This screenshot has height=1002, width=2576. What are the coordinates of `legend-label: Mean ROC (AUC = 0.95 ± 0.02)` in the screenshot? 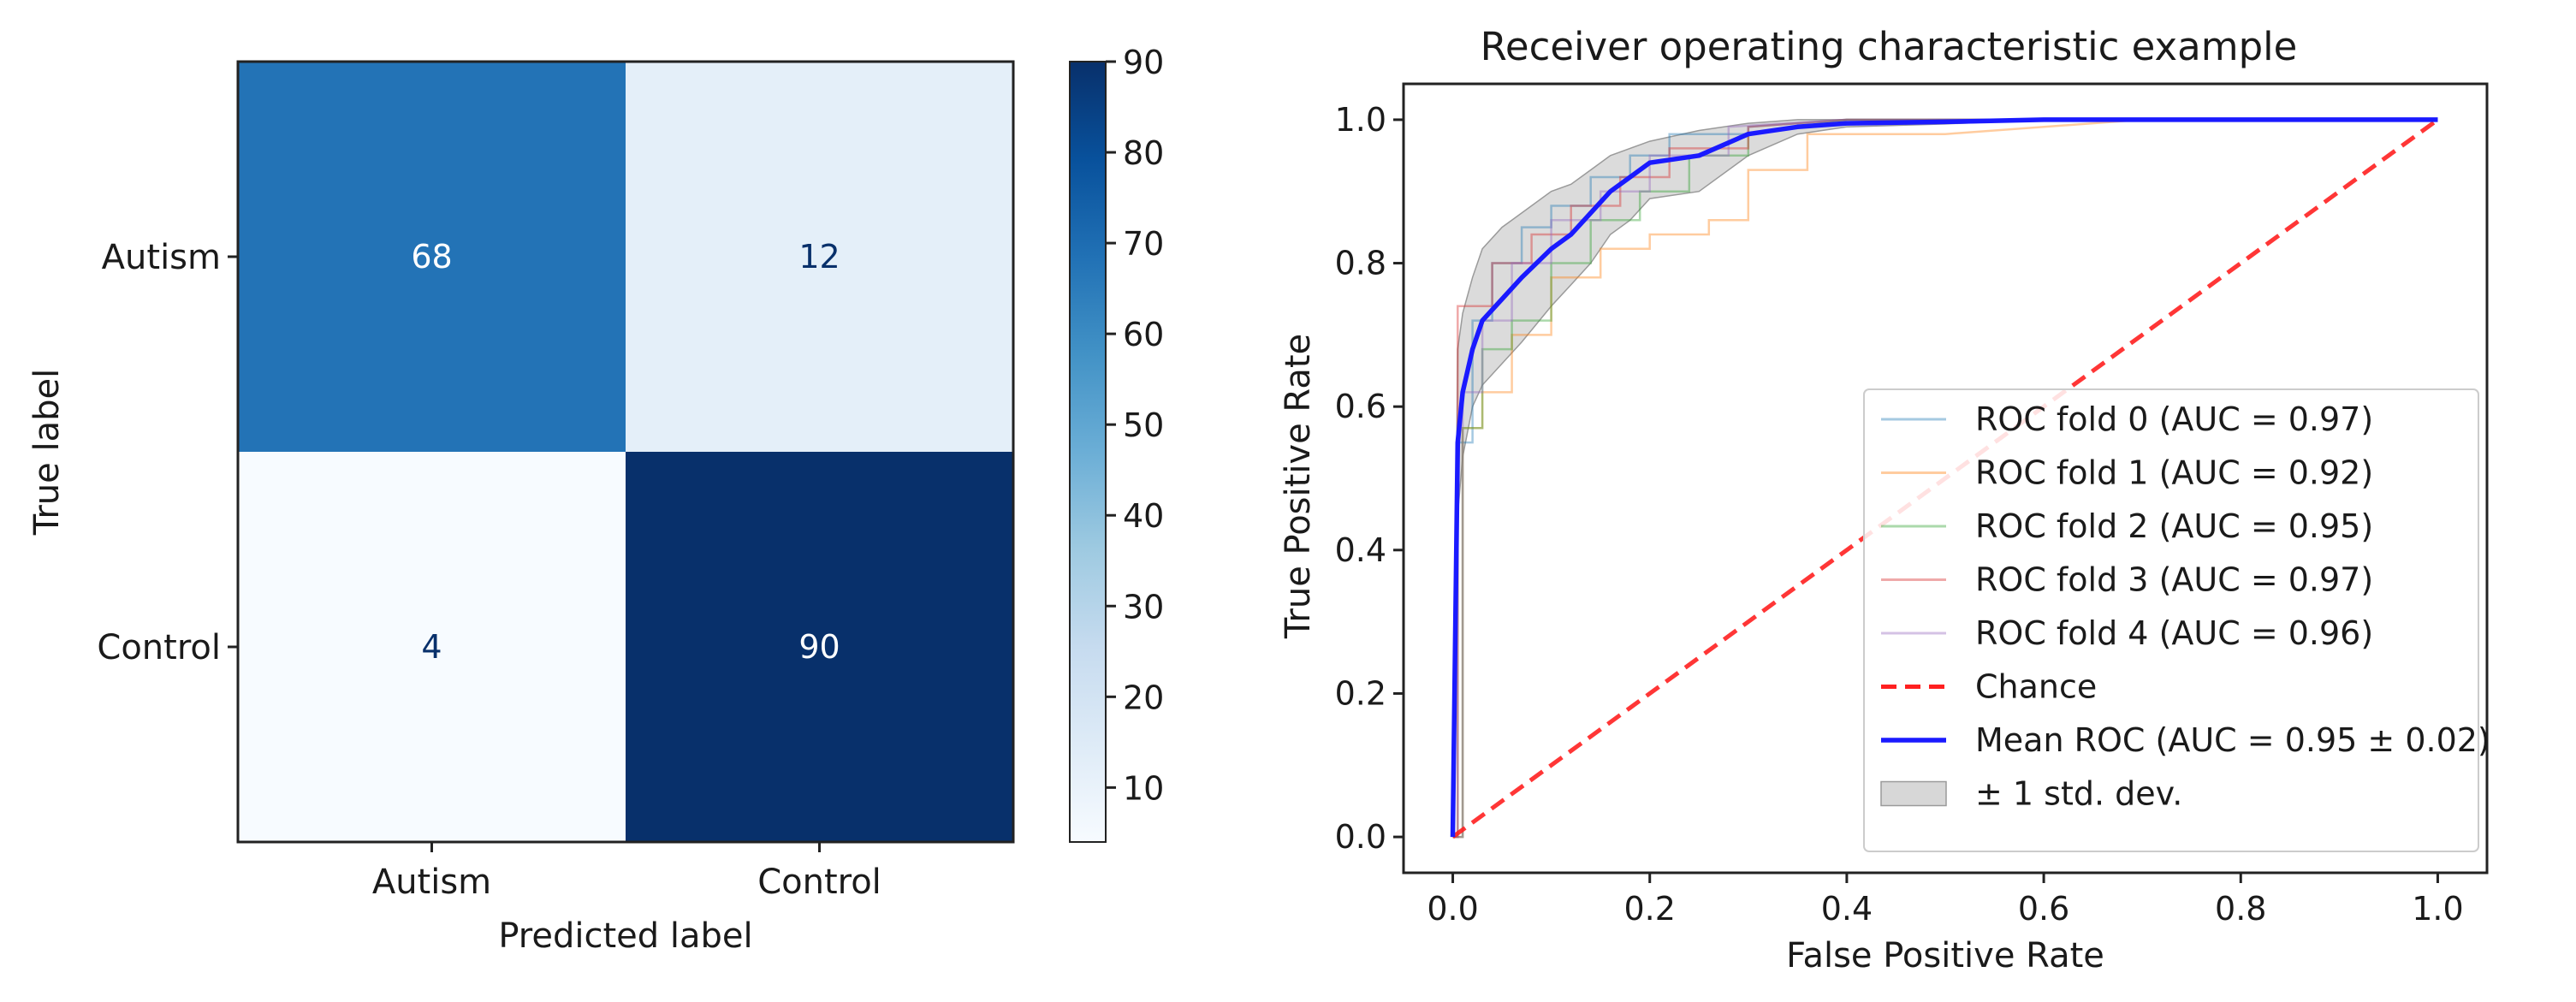 It's located at (2232, 740).